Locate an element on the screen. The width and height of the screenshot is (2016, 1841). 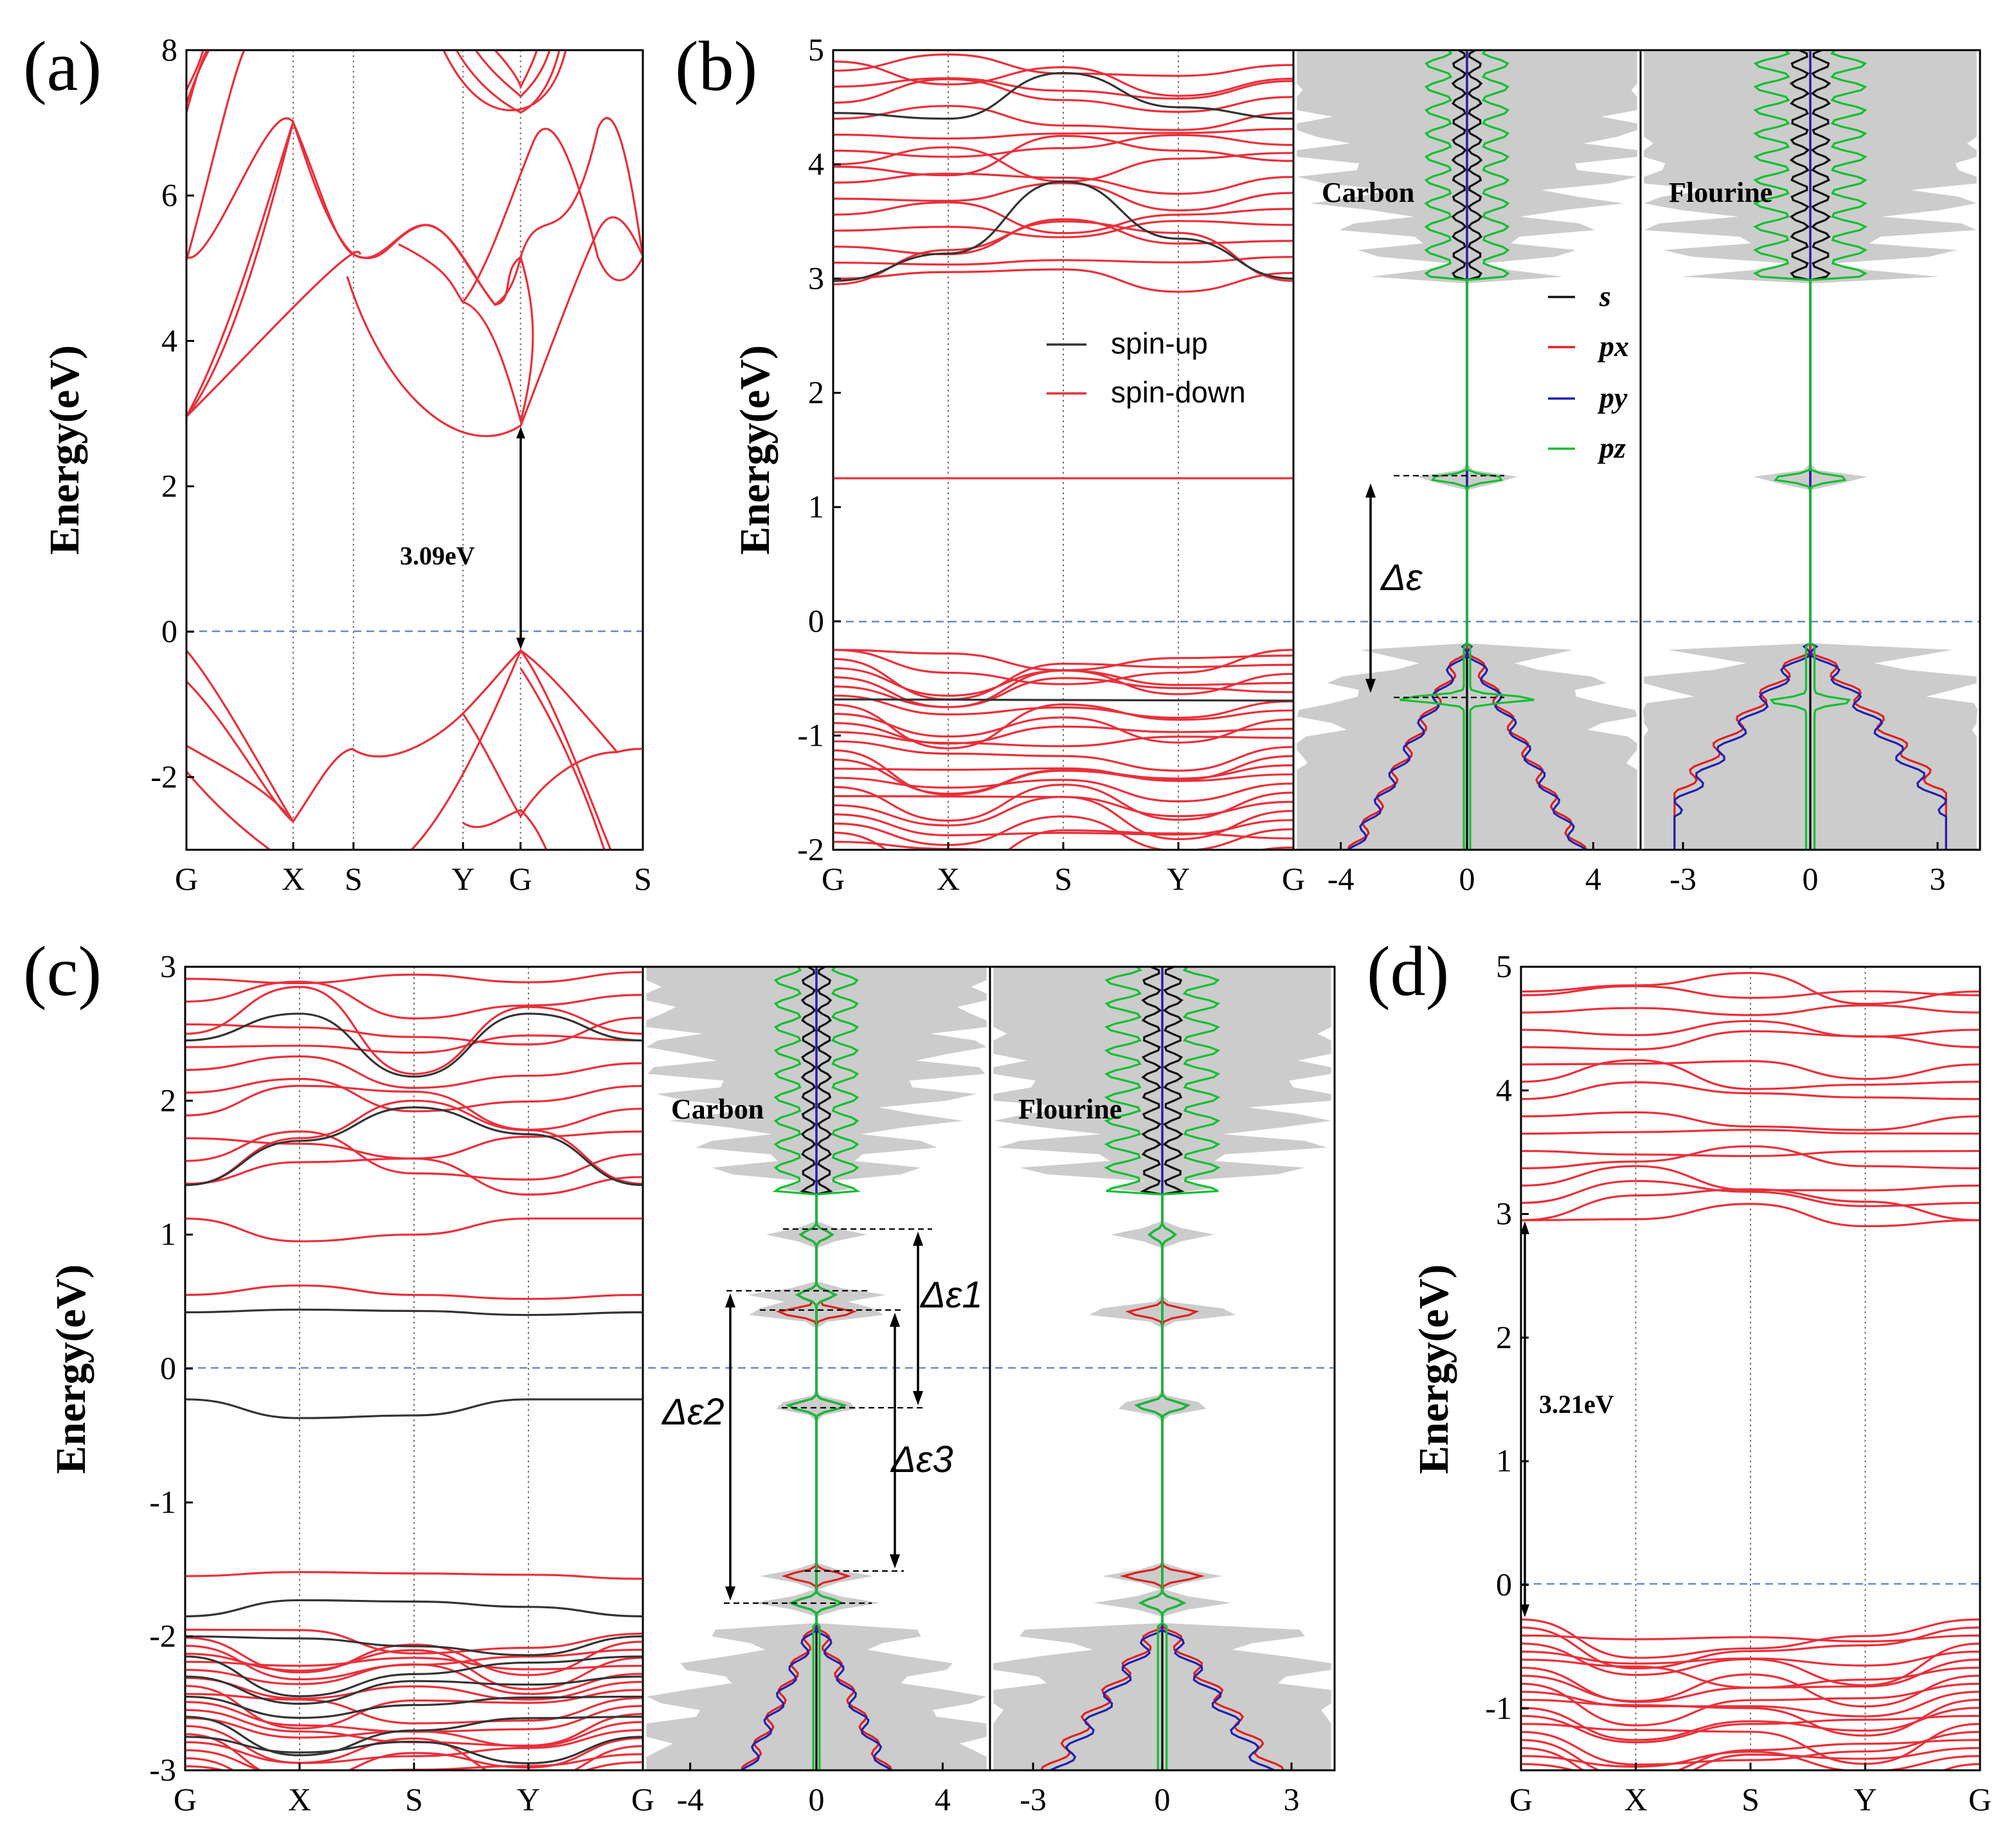
c-carbon-xtick-label: 4 is located at coordinates (943, 1799).